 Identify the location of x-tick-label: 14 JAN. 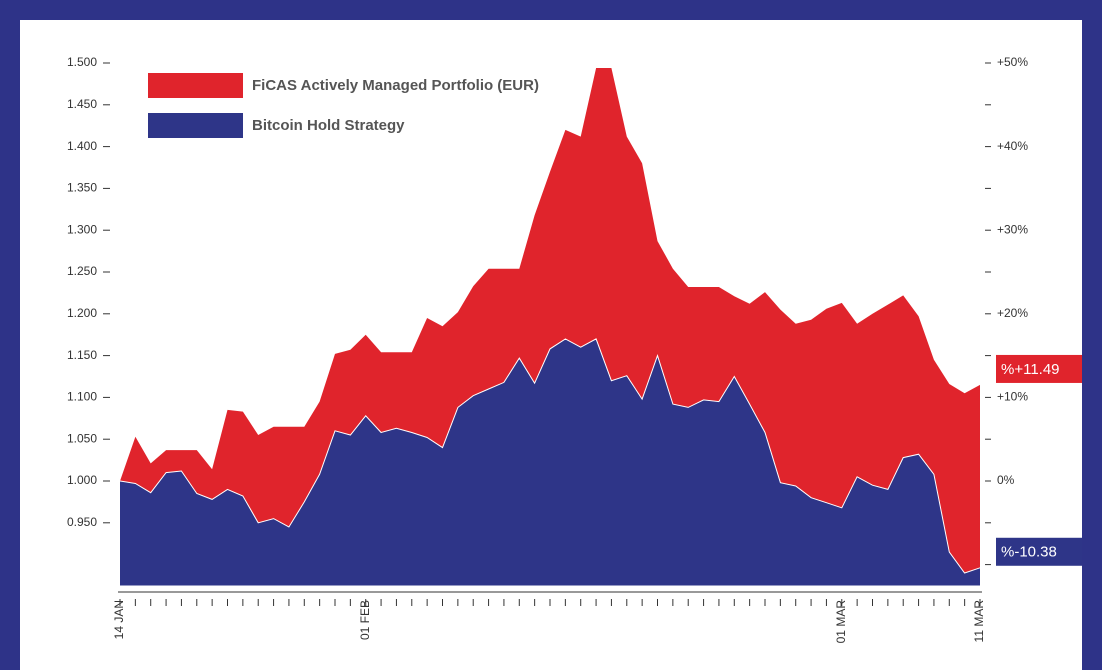
(119, 619).